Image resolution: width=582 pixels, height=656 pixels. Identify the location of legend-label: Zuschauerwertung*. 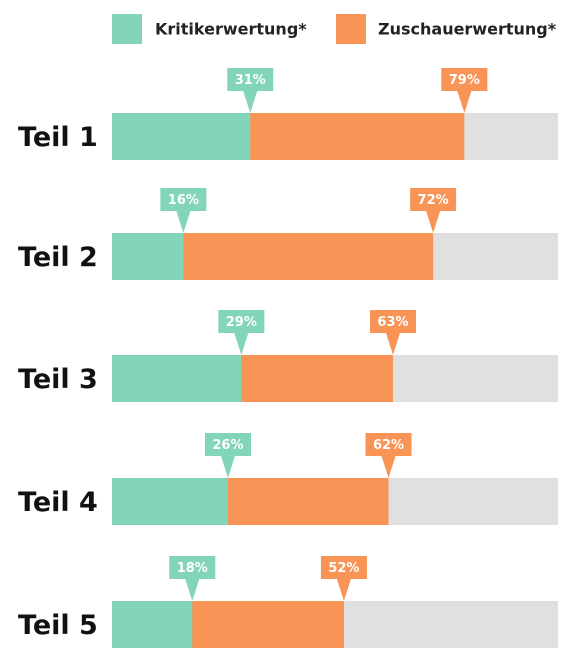
(467, 29).